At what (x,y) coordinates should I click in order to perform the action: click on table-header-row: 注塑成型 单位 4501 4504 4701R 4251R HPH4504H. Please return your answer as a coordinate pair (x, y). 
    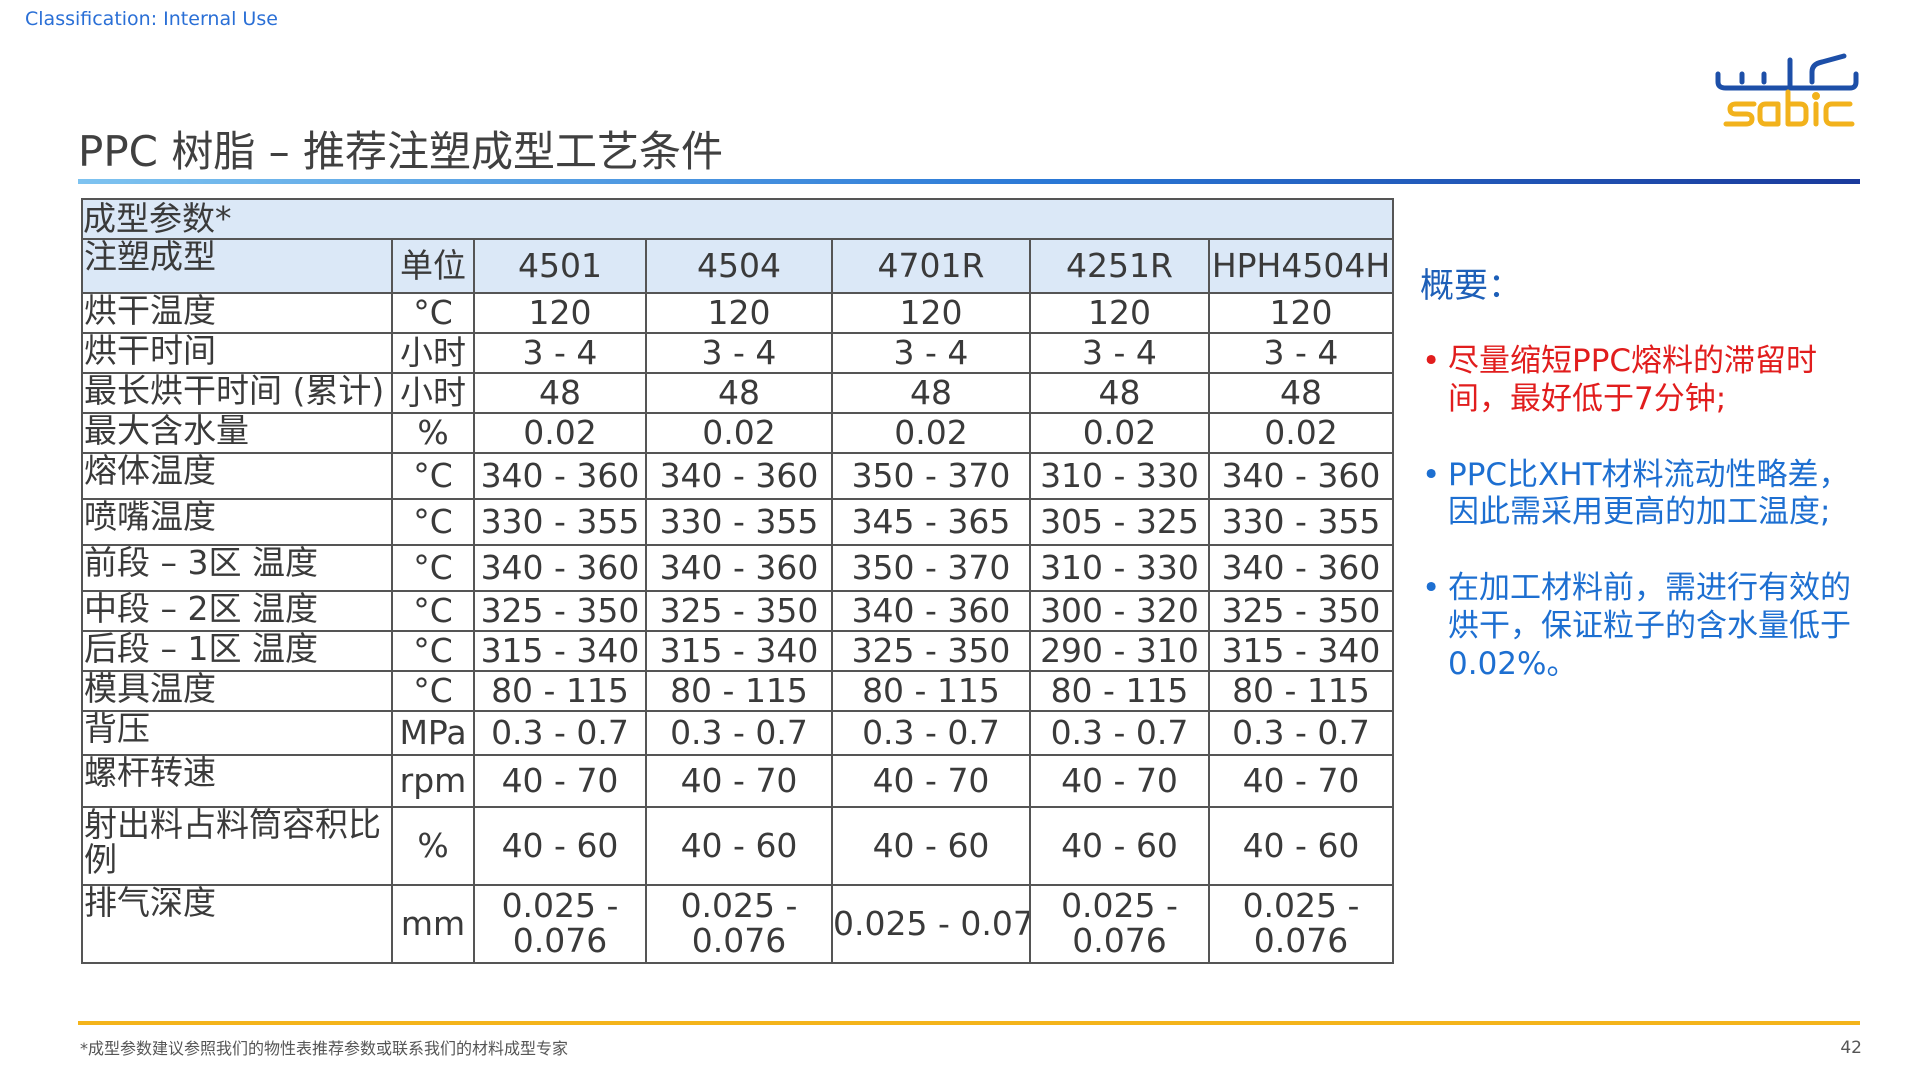
    Looking at the image, I should click on (737, 266).